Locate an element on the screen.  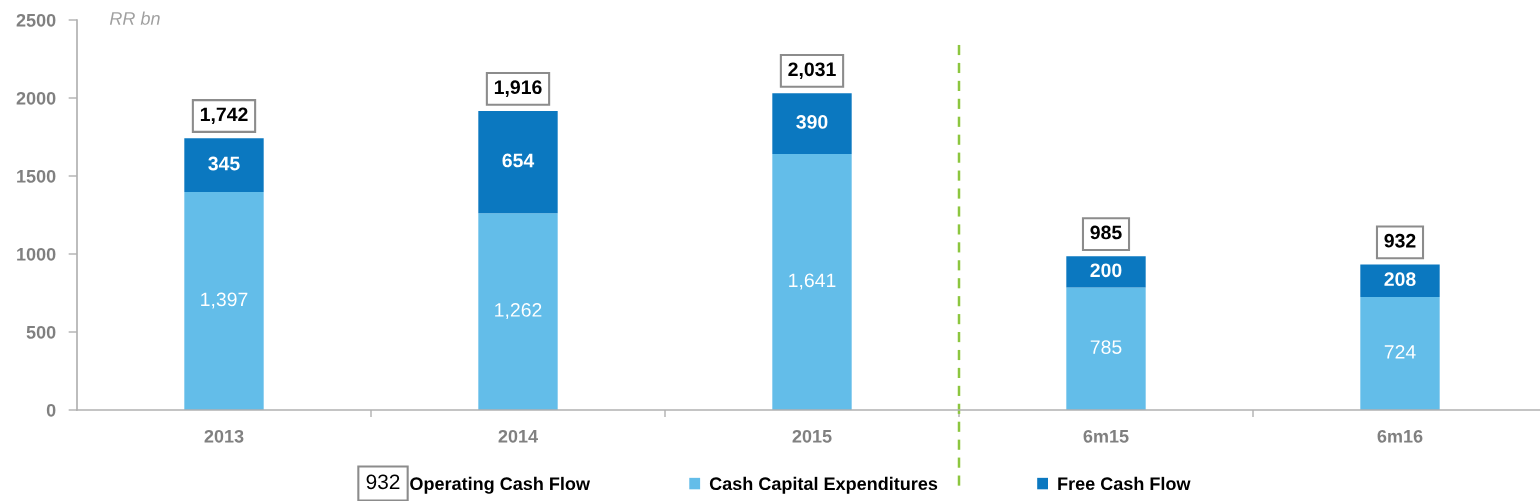
data-label: 200 is located at coordinates (1106, 270).